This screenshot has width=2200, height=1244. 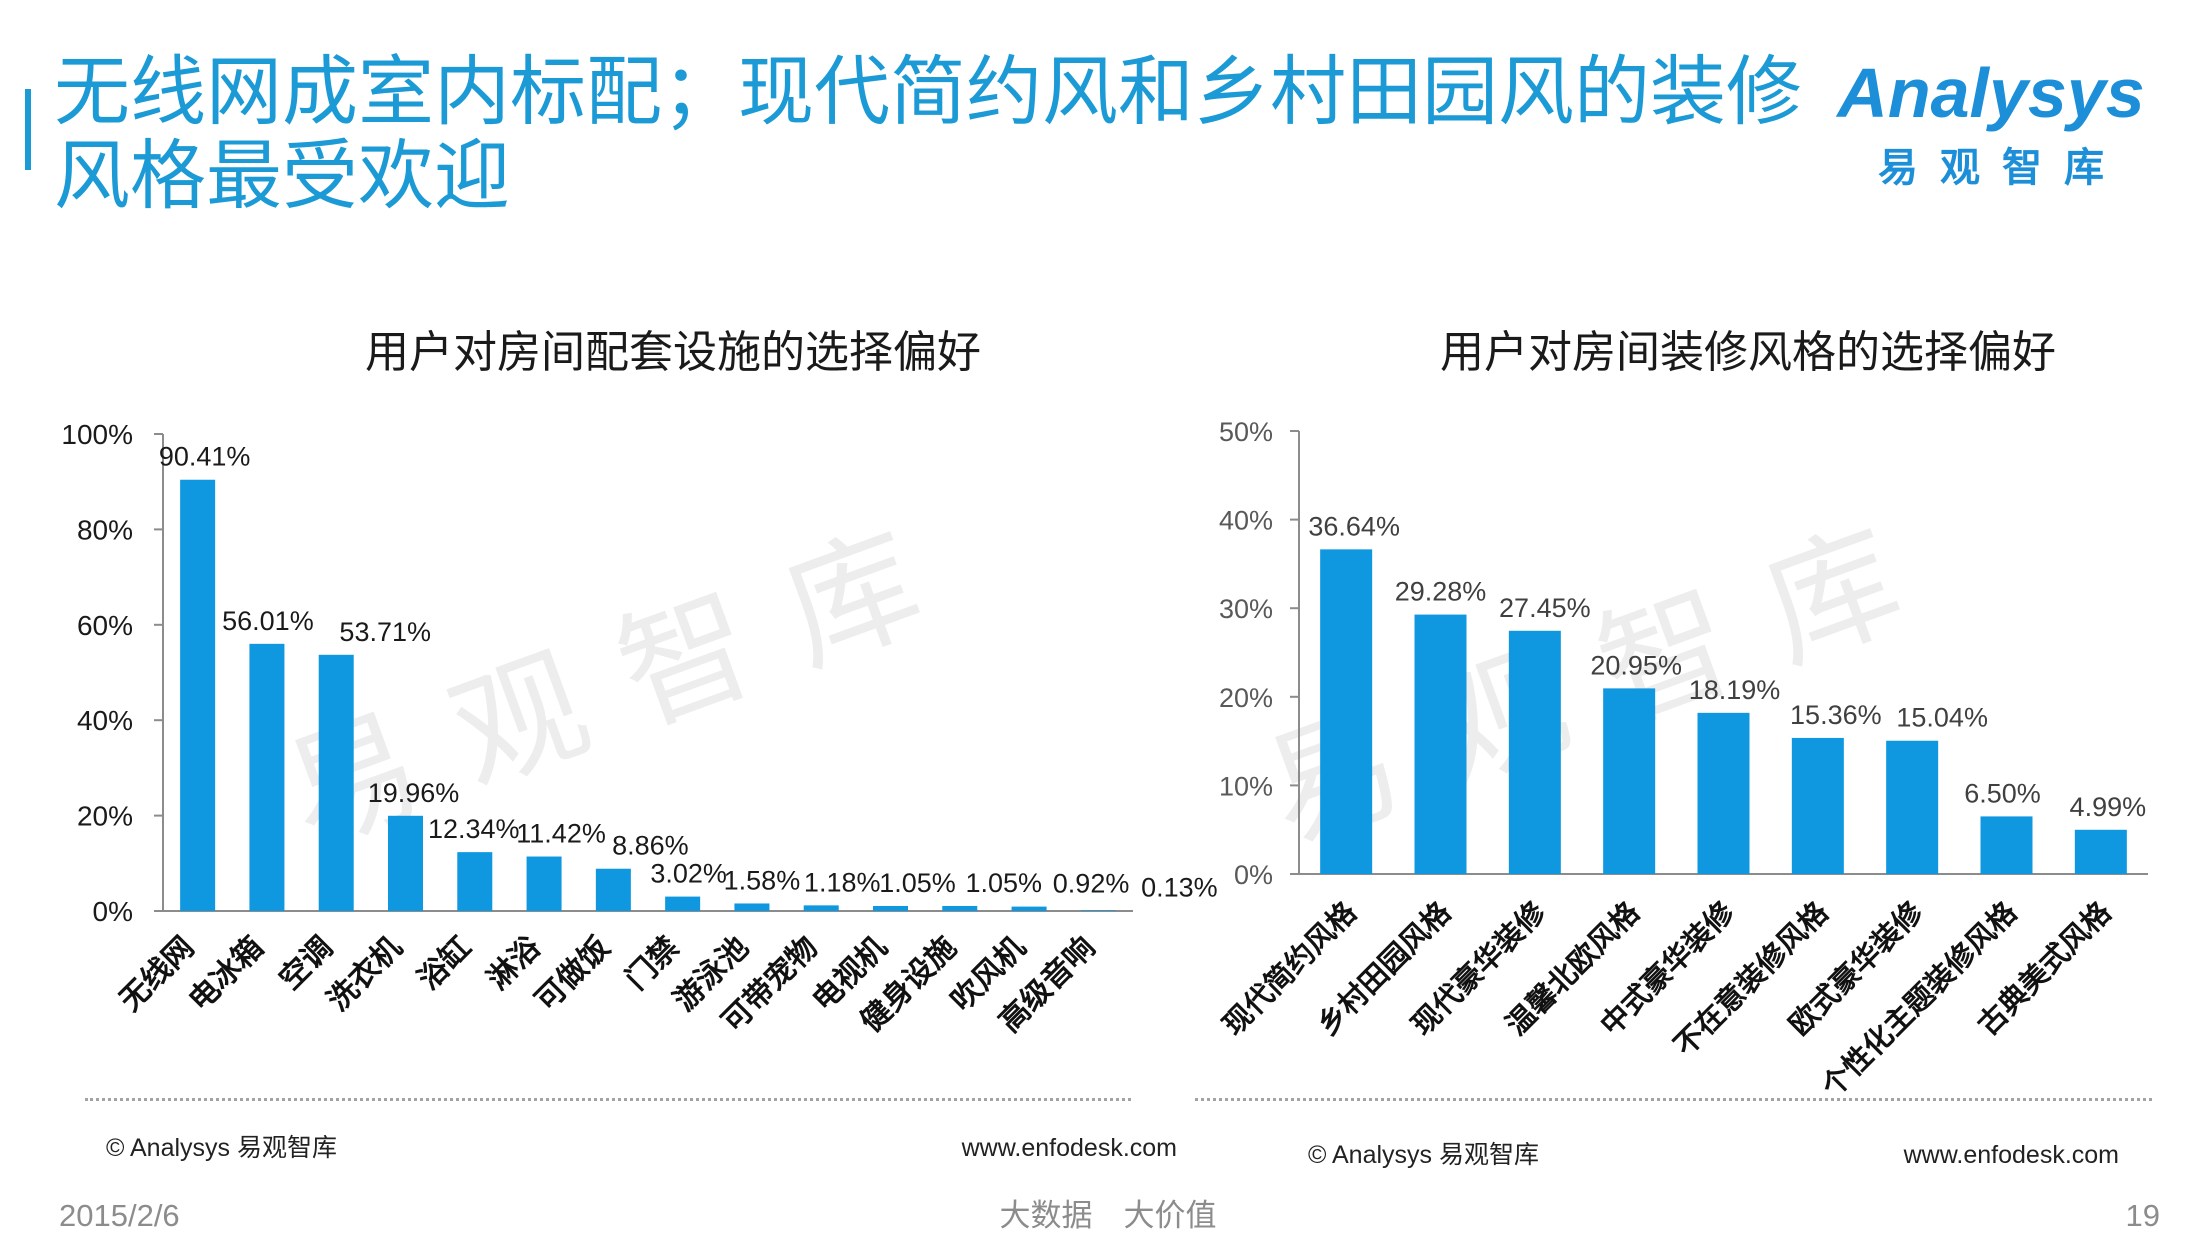 What do you see at coordinates (28, 129) in the screenshot?
I see `title-accent-bar` at bounding box center [28, 129].